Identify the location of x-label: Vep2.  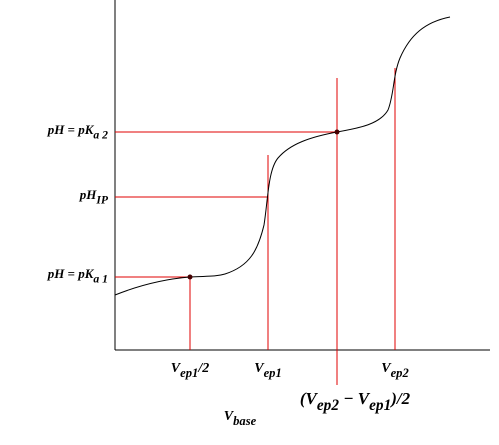
(395, 370).